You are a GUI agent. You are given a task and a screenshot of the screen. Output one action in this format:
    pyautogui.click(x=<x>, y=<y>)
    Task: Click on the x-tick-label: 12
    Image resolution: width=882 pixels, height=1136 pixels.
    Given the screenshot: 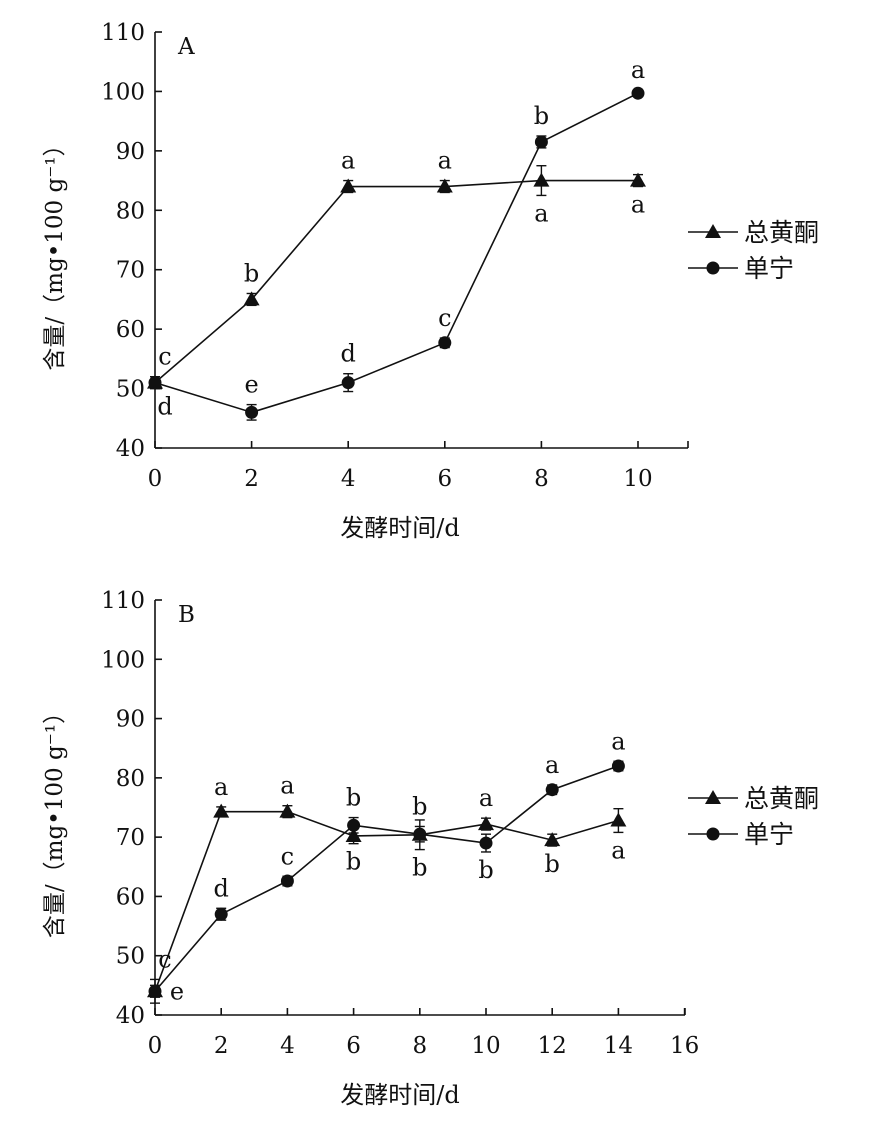 What is the action you would take?
    pyautogui.click(x=552, y=1046)
    